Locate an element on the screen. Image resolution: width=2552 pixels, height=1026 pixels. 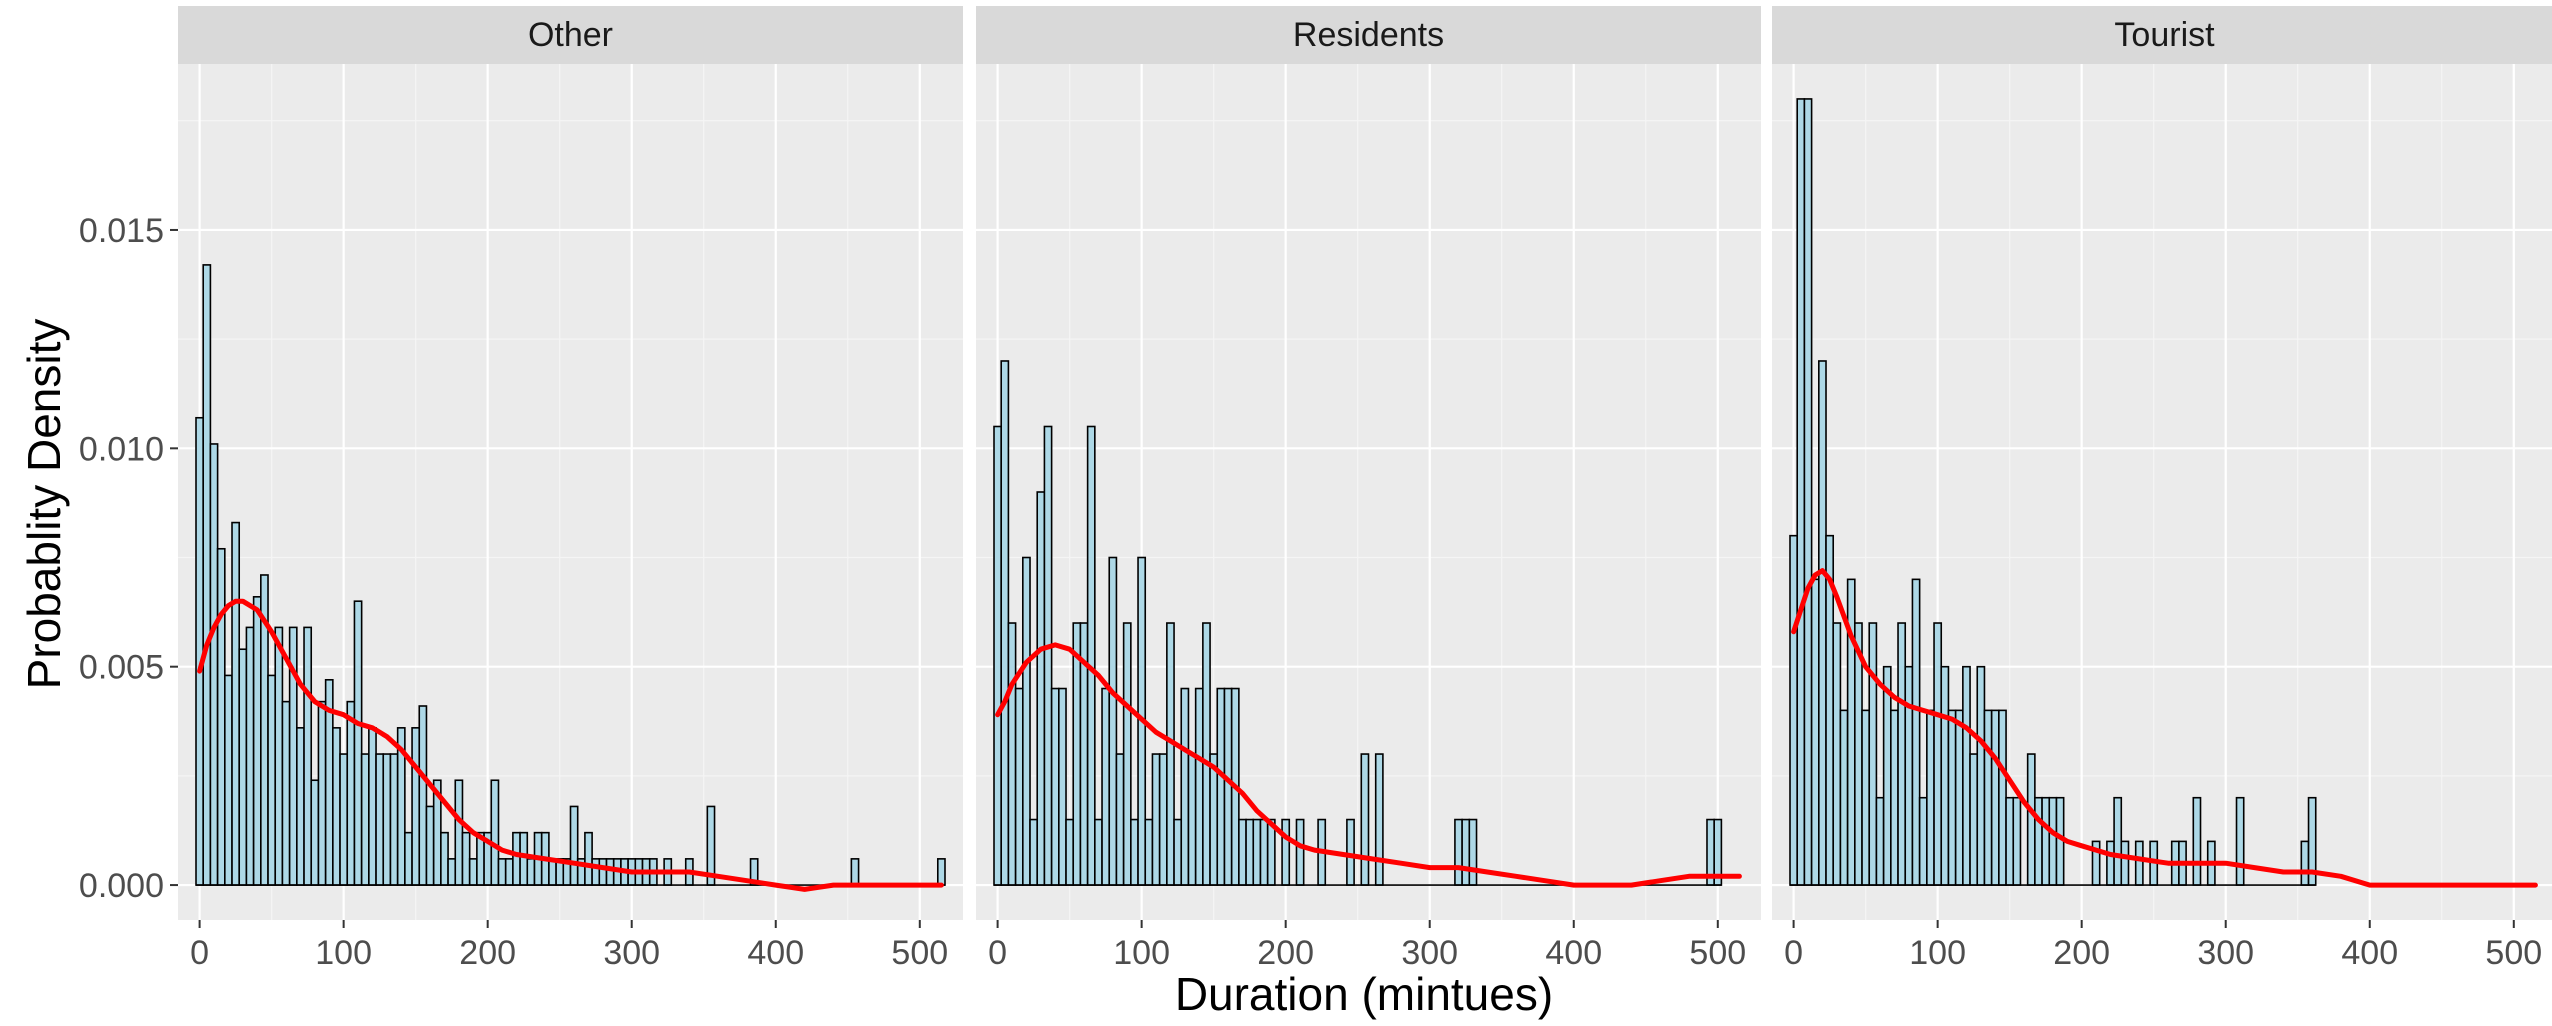
facet-strip-label: Tourist is located at coordinates (2164, 35).